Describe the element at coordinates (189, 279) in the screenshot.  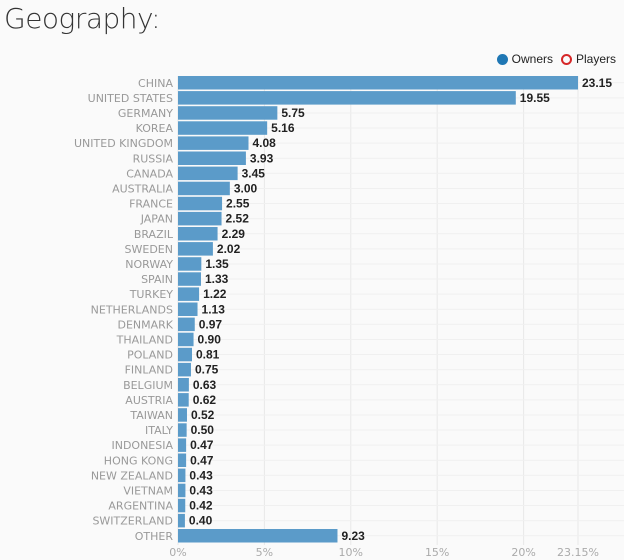
I see `bar-spain` at that location.